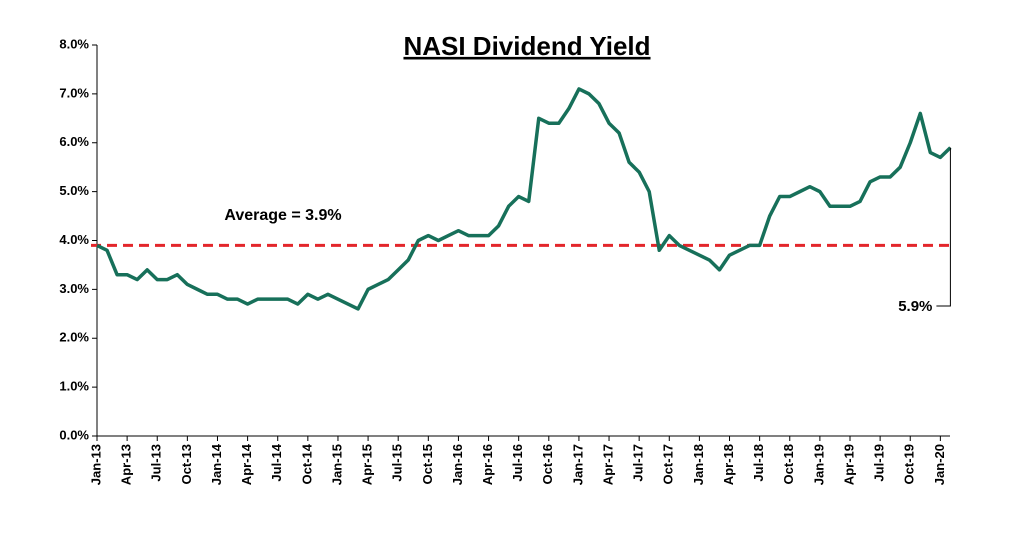 This screenshot has width=1020, height=541. I want to click on y-tick-label: 8.0%, so click(74, 43).